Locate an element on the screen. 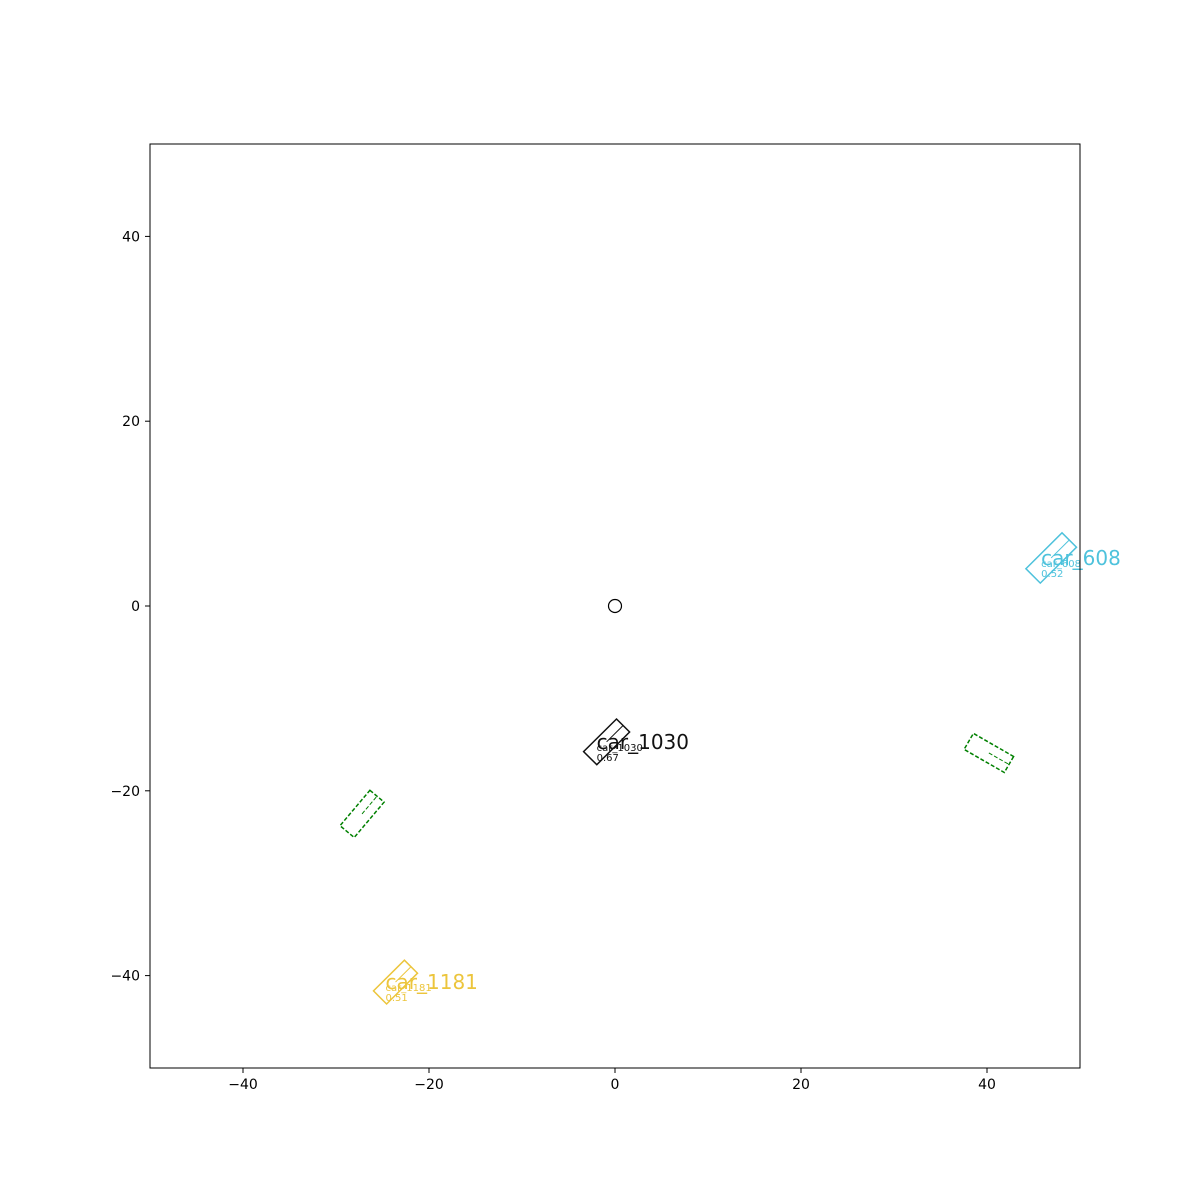 This screenshot has height=1200, width=1200. ego-vehicle is located at coordinates (615, 606).